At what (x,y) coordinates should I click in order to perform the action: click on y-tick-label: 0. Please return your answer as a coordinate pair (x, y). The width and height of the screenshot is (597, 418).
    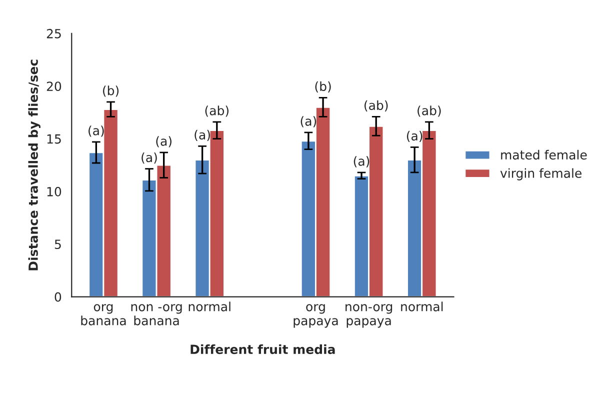
    Looking at the image, I should click on (58, 297).